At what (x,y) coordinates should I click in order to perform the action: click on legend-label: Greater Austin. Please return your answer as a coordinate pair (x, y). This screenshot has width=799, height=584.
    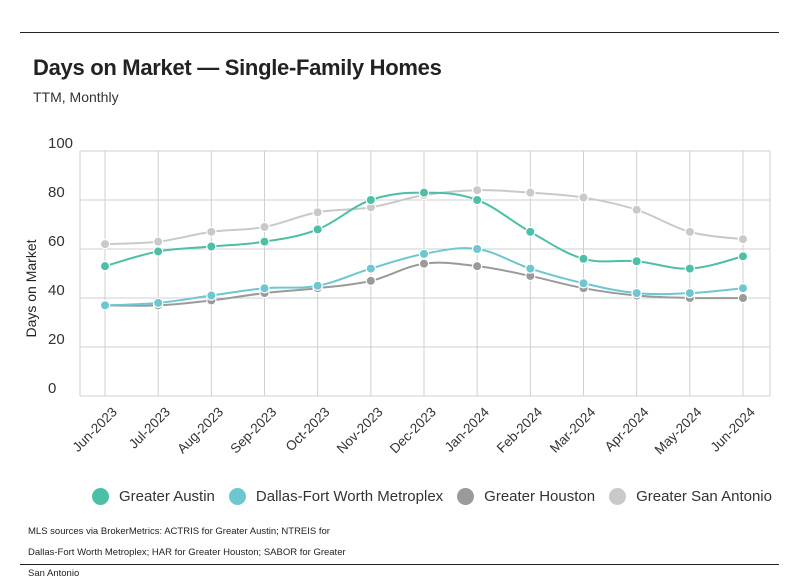
    Looking at the image, I should click on (167, 496).